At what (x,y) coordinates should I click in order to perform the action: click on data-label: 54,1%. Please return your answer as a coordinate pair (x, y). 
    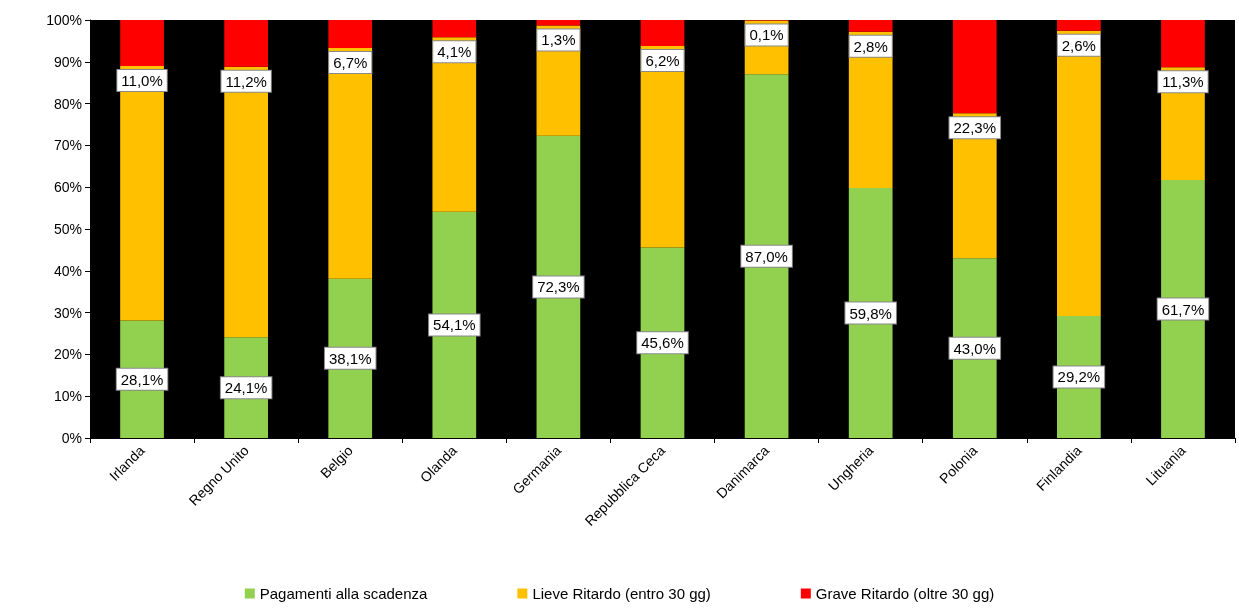
    Looking at the image, I should click on (454, 325).